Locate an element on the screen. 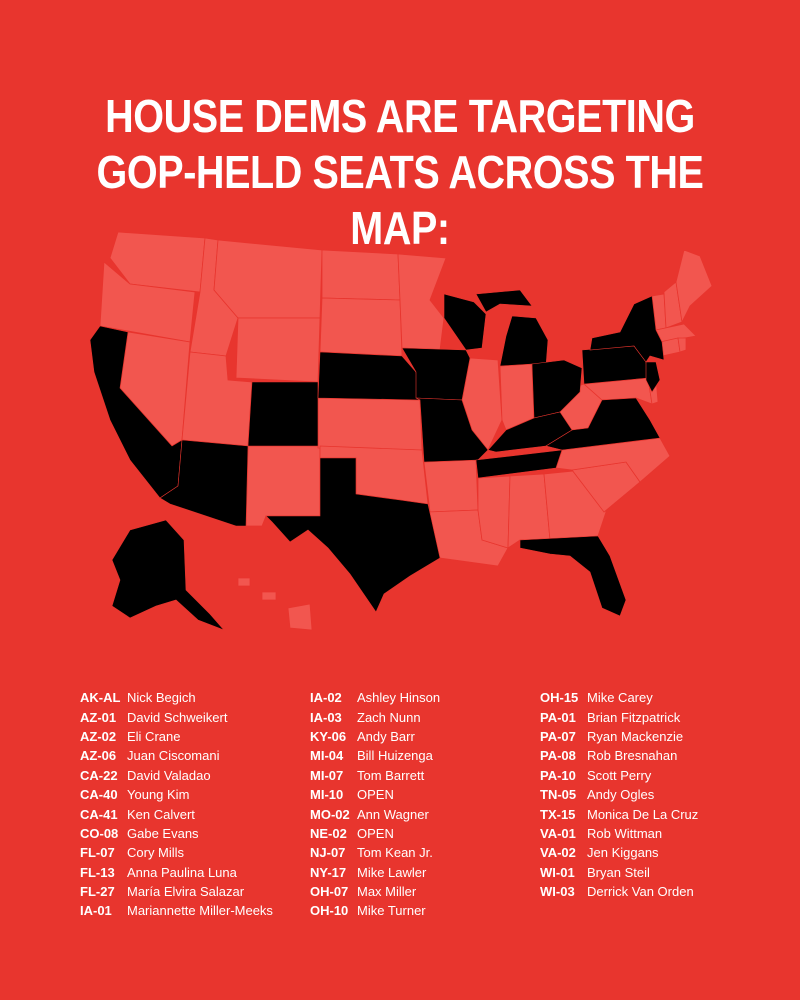  representative-name: Mike Carey is located at coordinates (620, 698).